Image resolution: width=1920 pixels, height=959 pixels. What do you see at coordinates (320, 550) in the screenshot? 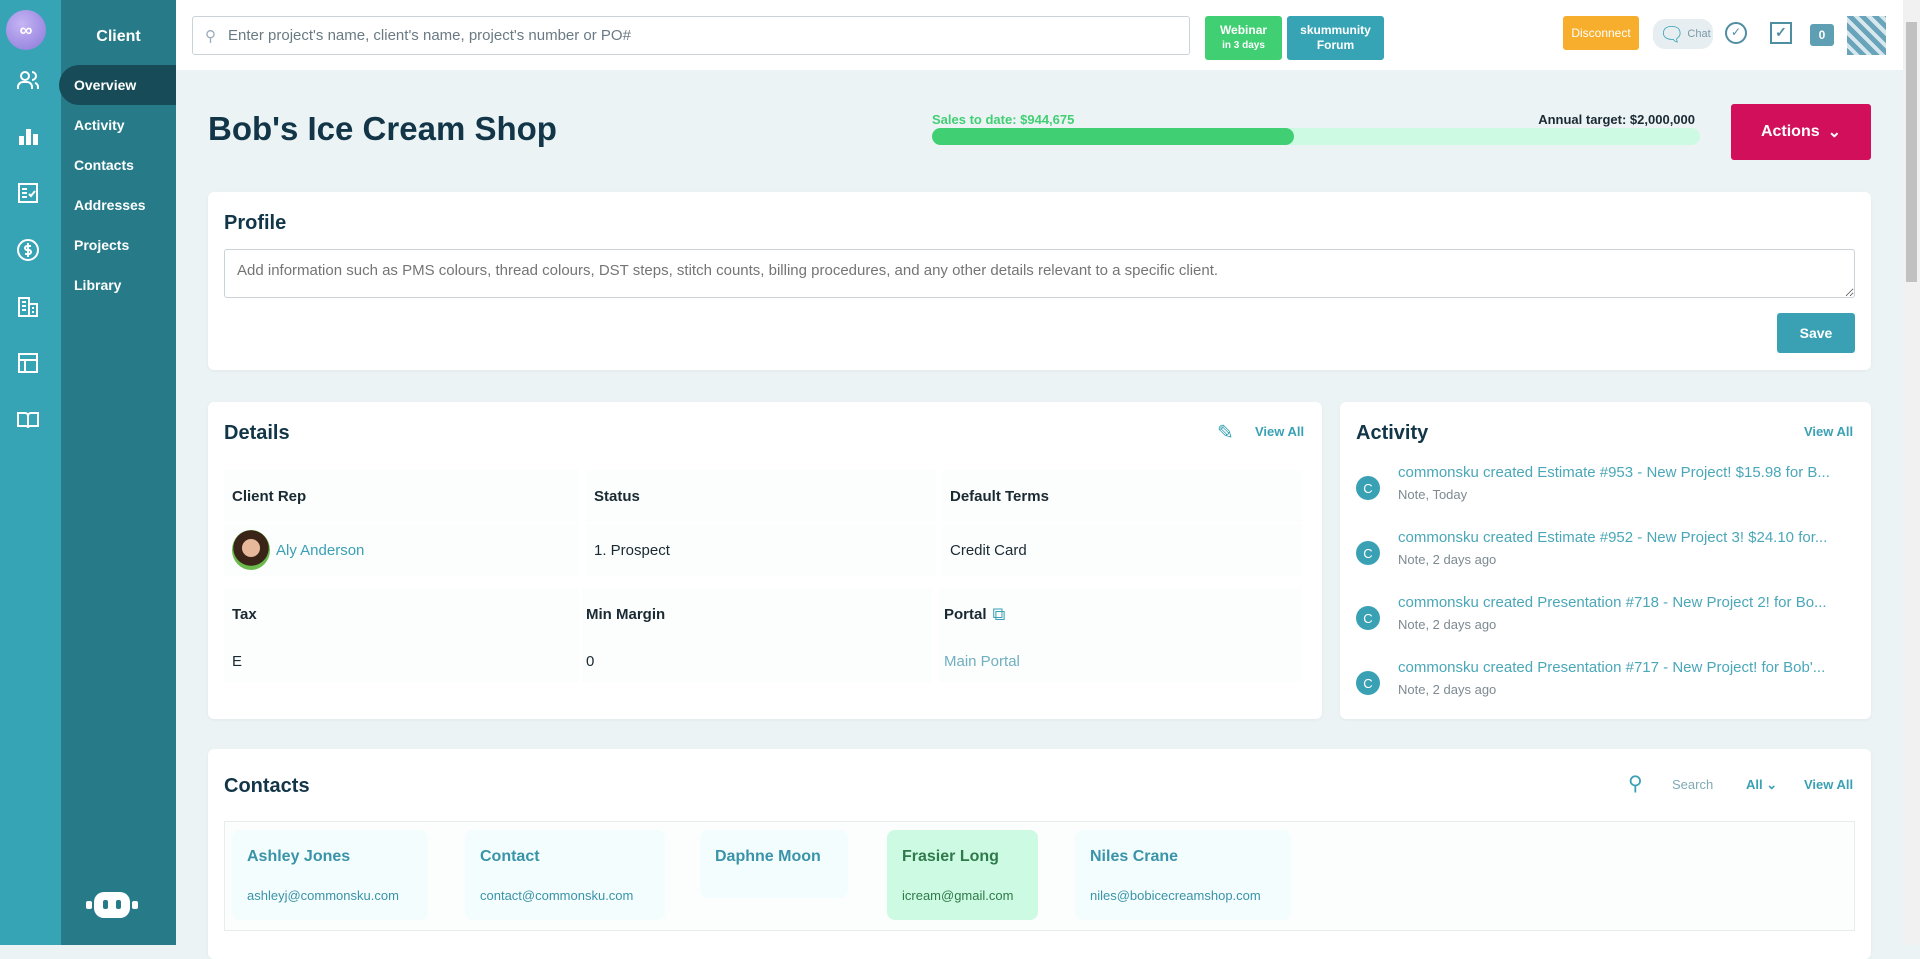
I see `client-rep-link: Aly Anderson` at bounding box center [320, 550].